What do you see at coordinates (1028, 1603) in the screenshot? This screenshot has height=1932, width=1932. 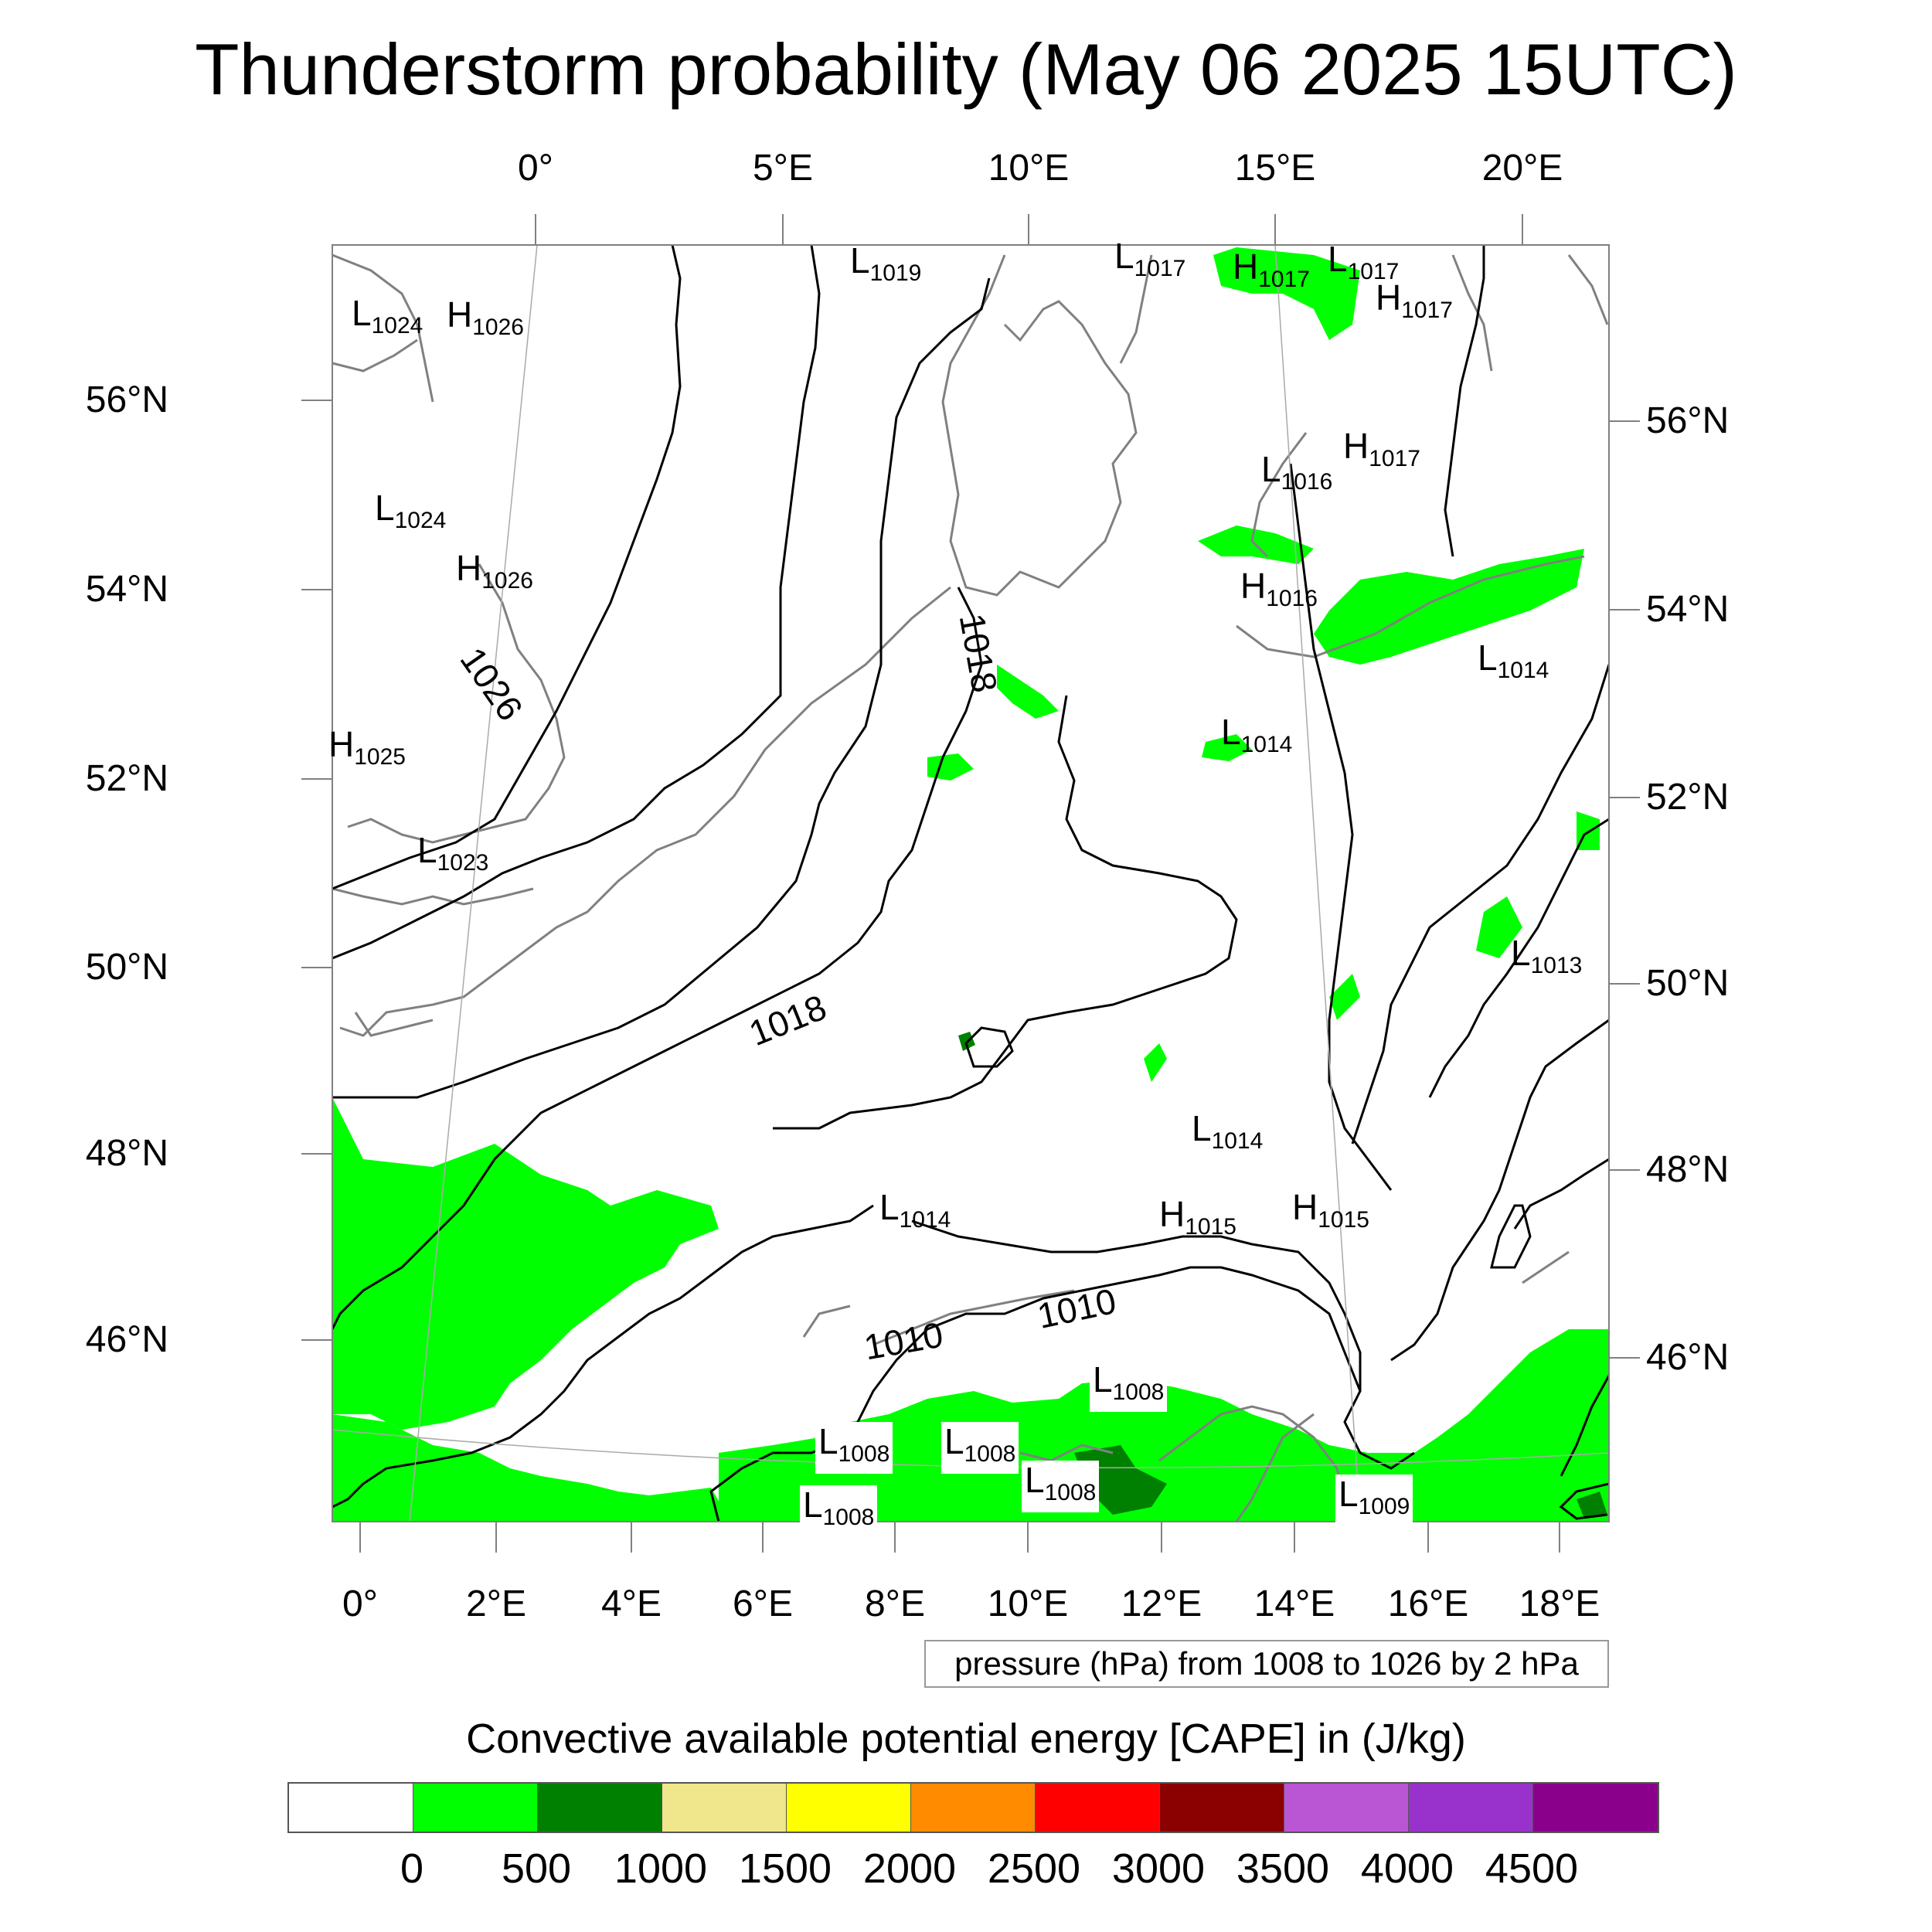 I see `bottom-lon-label: 10°E` at bounding box center [1028, 1603].